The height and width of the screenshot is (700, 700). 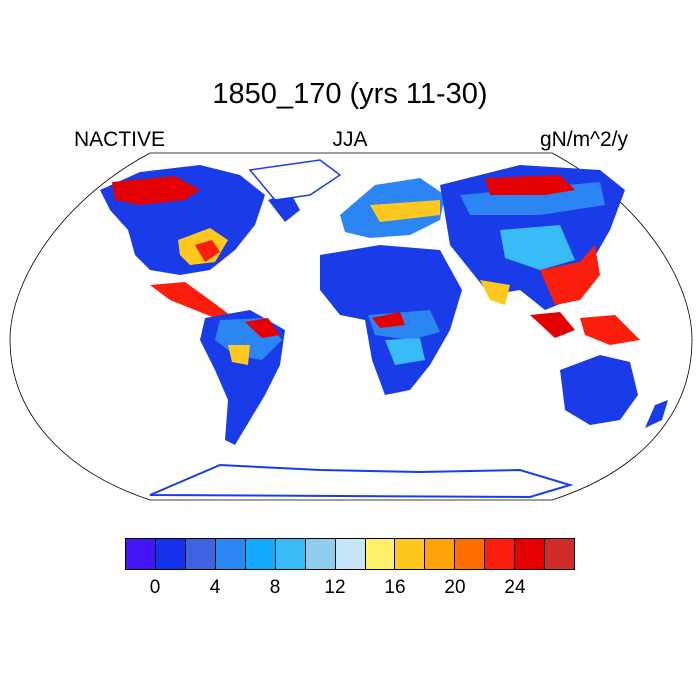 I want to click on asia, so click(x=532, y=237).